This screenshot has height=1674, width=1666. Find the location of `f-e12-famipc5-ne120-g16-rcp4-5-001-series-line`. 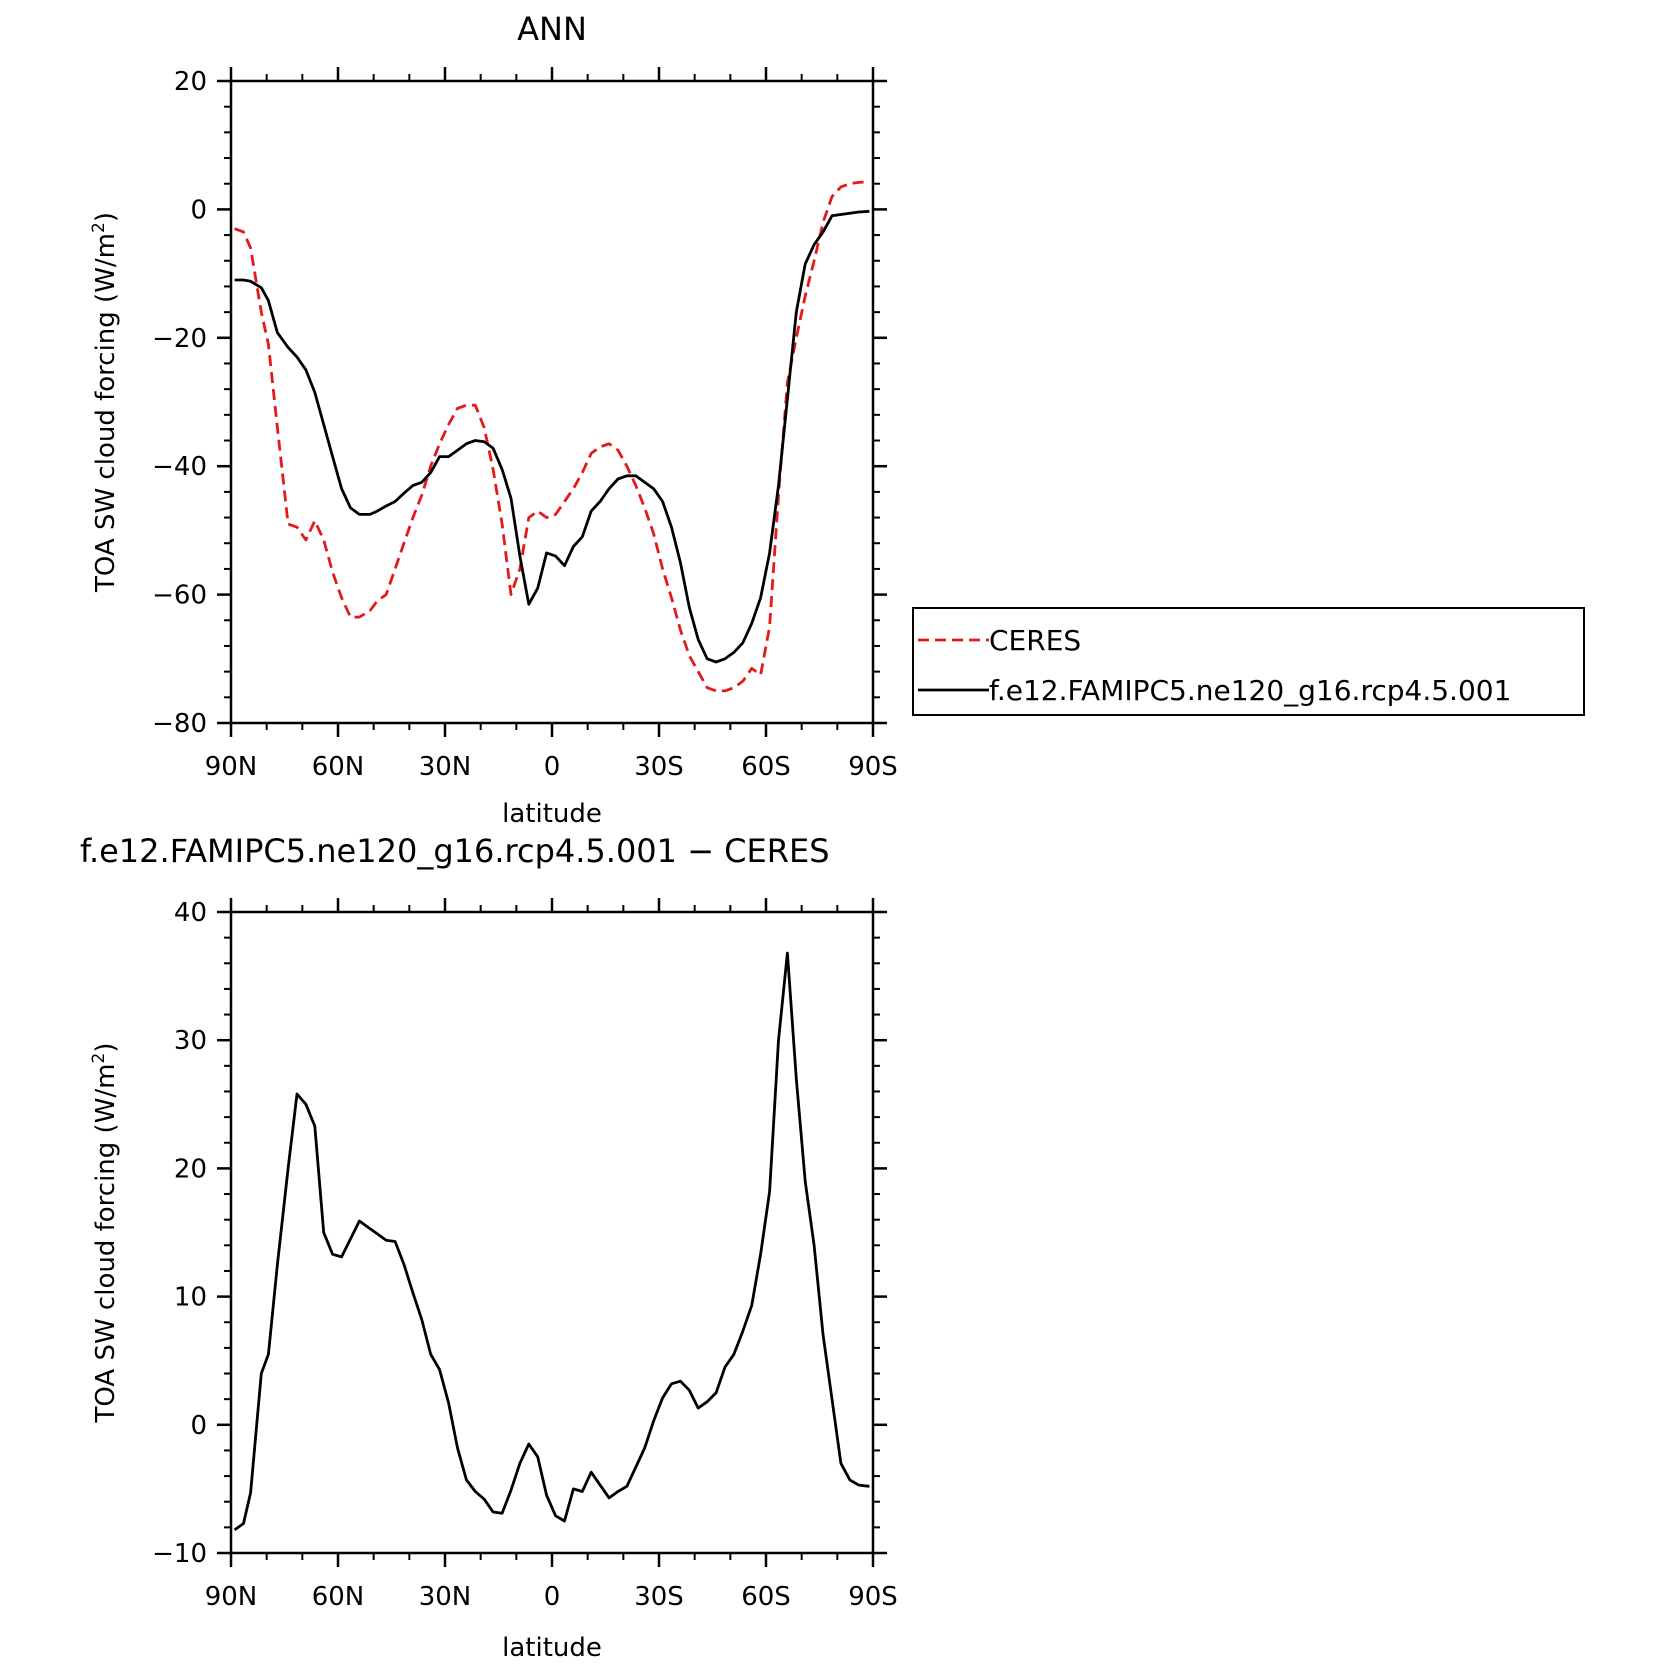

f-e12-famipc5-ne120-g16-rcp4-5-001-series-line is located at coordinates (552, 436).